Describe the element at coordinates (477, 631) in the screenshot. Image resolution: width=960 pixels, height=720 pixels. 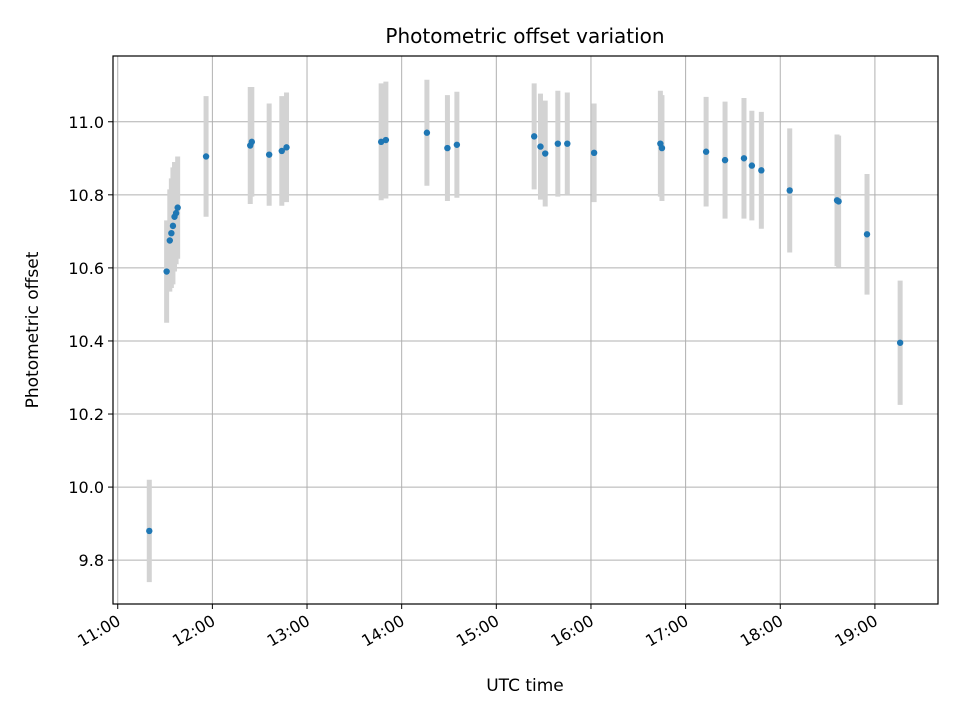
I see `x-tick-label: 15:00` at that location.